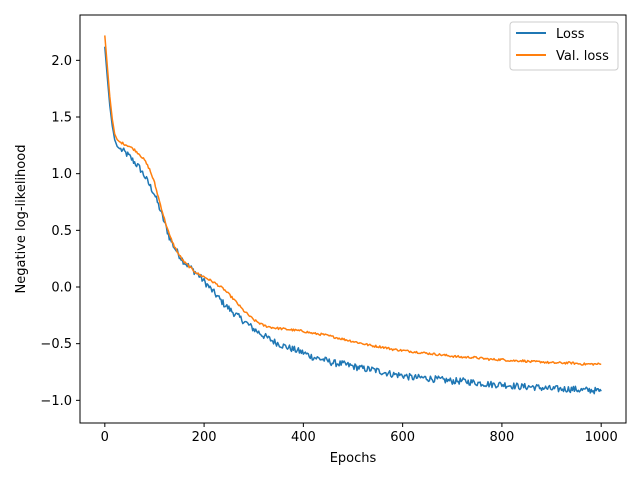 The image size is (640, 480). Describe the element at coordinates (105, 437) in the screenshot. I see `x-tick-label: 0` at that location.